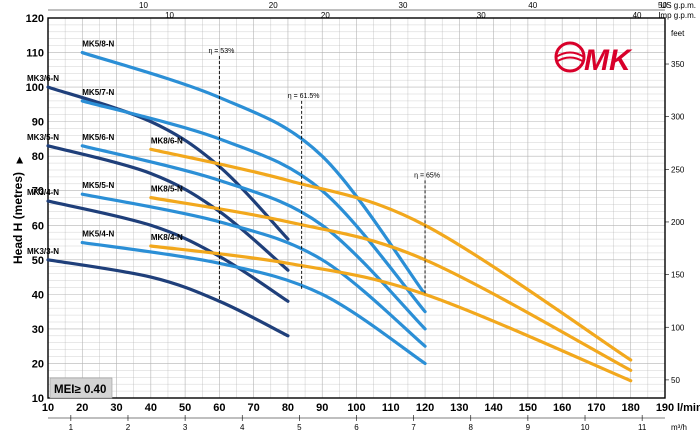 This screenshot has height=435, width=700. I want to click on feet-tick-label: 150, so click(678, 275).